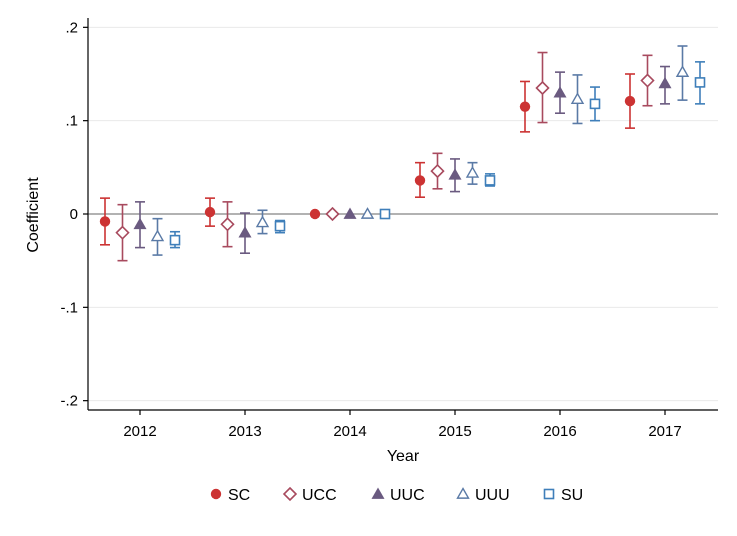  I want to click on legend-label: SU, so click(572, 495).